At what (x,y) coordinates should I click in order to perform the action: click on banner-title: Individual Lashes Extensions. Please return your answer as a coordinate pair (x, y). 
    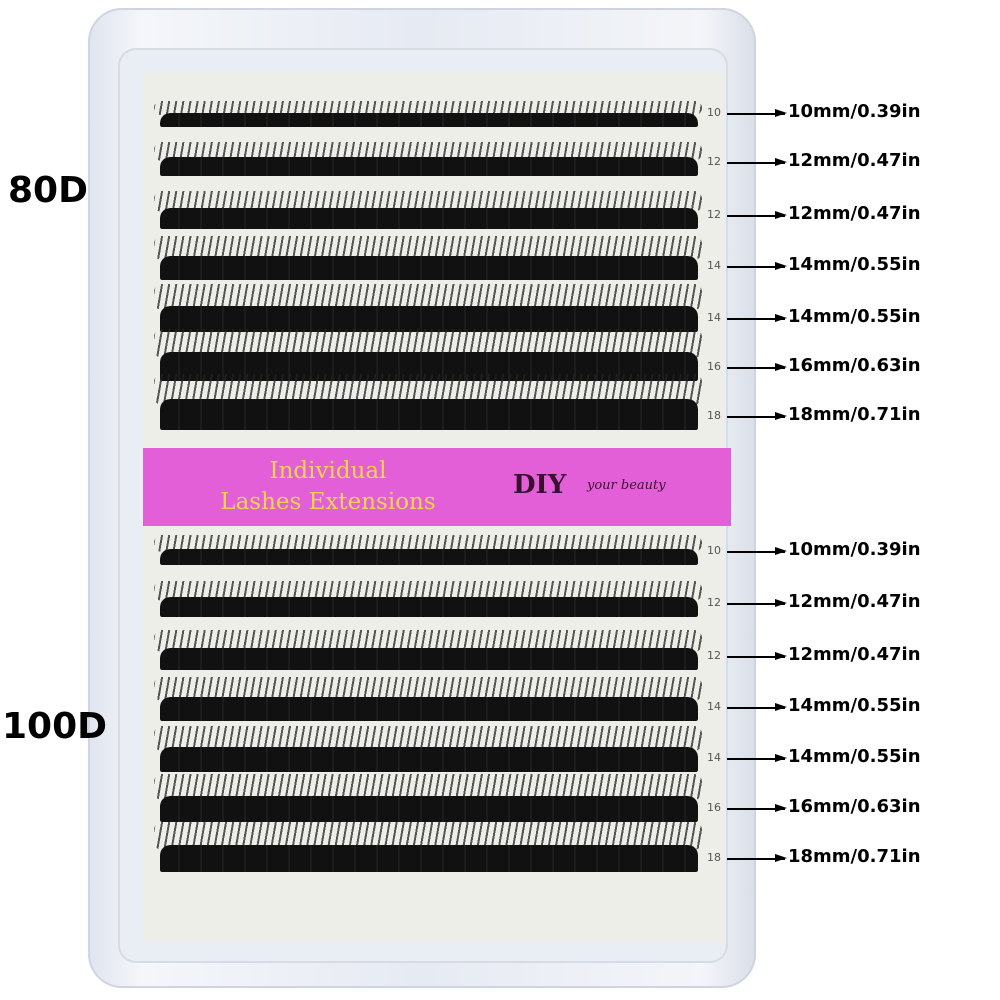
    Looking at the image, I should click on (328, 487).